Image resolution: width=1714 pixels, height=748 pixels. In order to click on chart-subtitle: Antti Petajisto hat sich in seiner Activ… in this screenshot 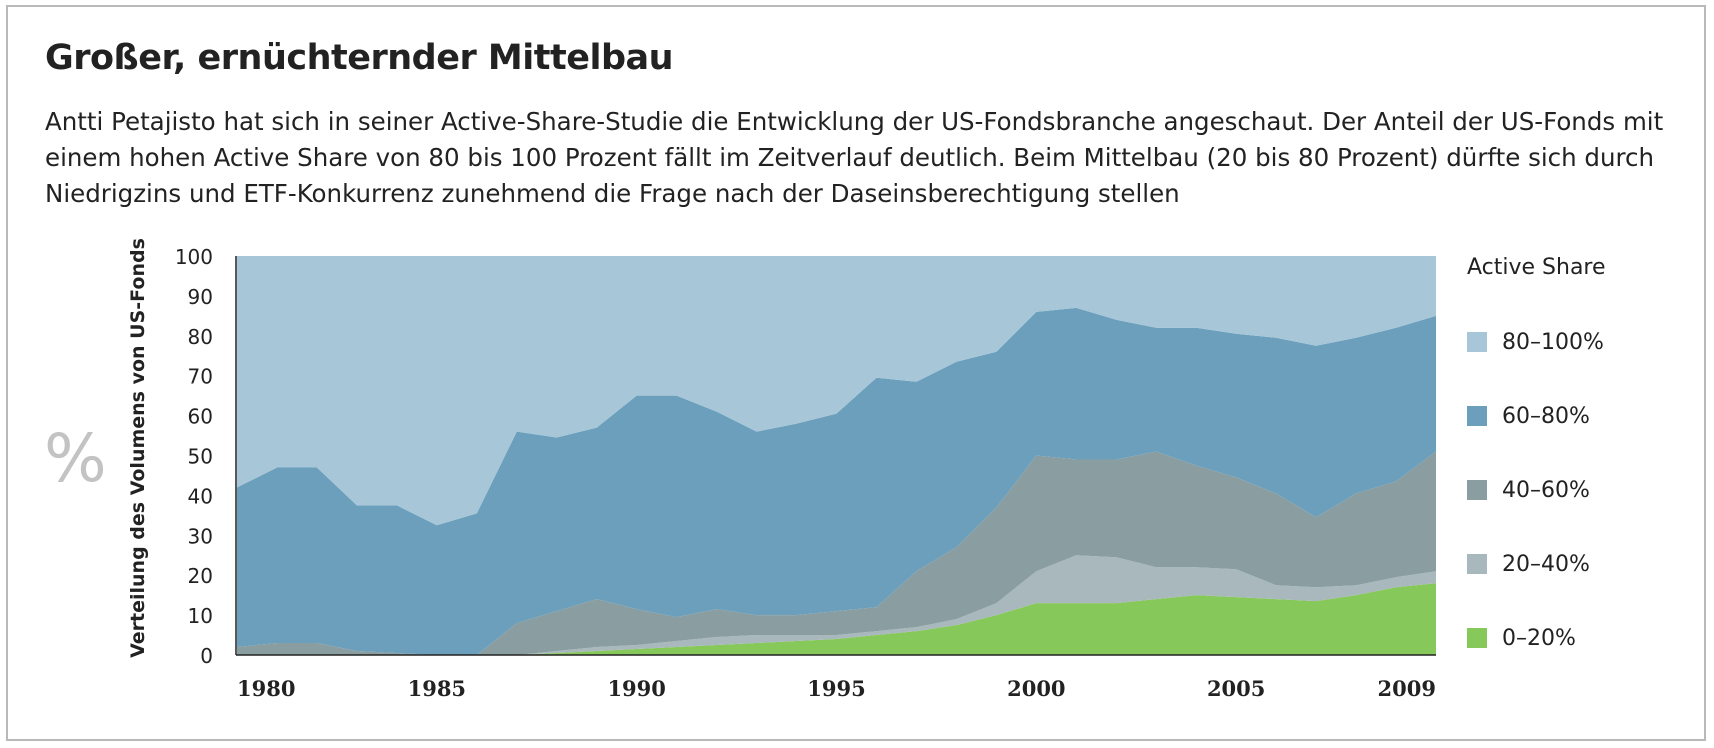, I will do `click(854, 157)`.